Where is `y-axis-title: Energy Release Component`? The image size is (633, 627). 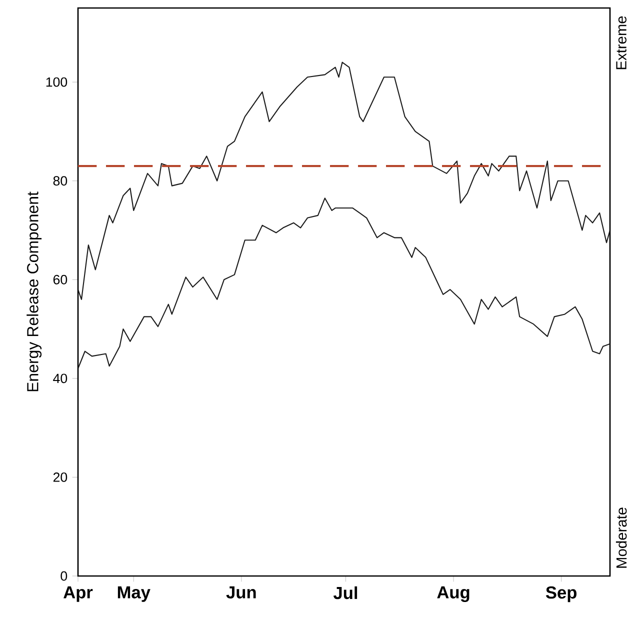
y-axis-title: Energy Release Component is located at coordinates (34, 292).